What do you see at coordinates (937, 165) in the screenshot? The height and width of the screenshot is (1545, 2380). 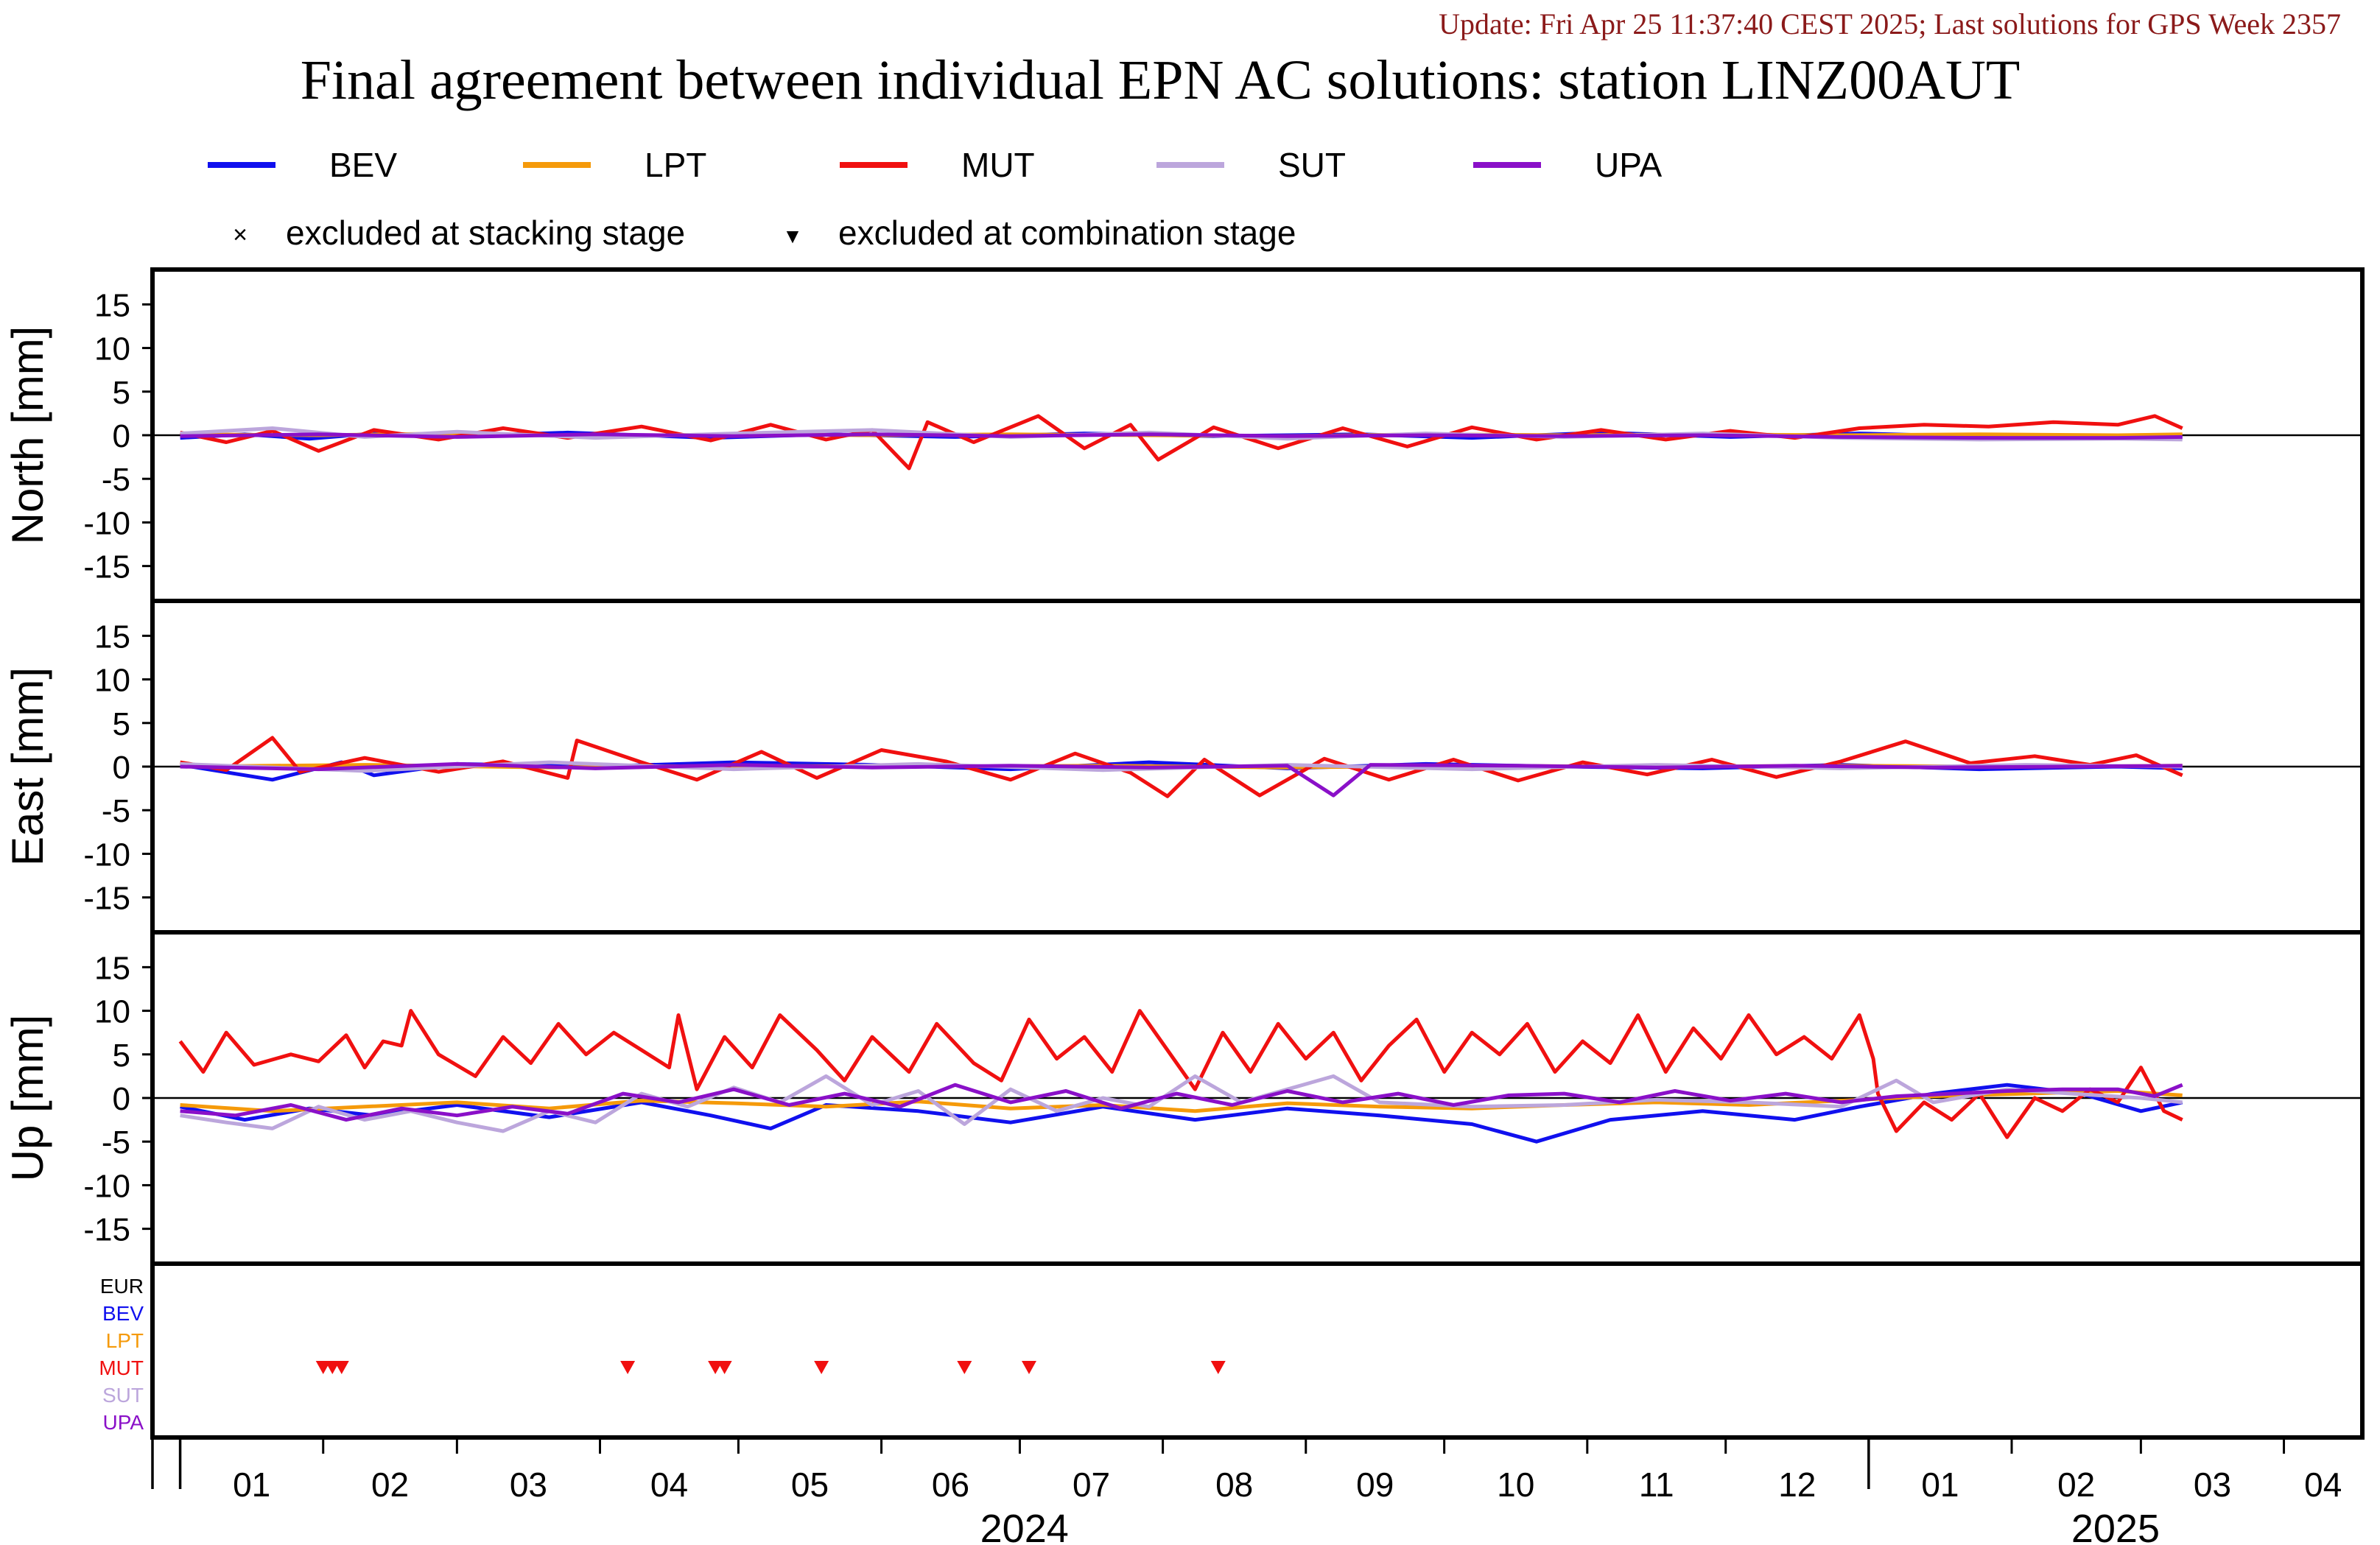 I see `legend-item-mut: MUT` at bounding box center [937, 165].